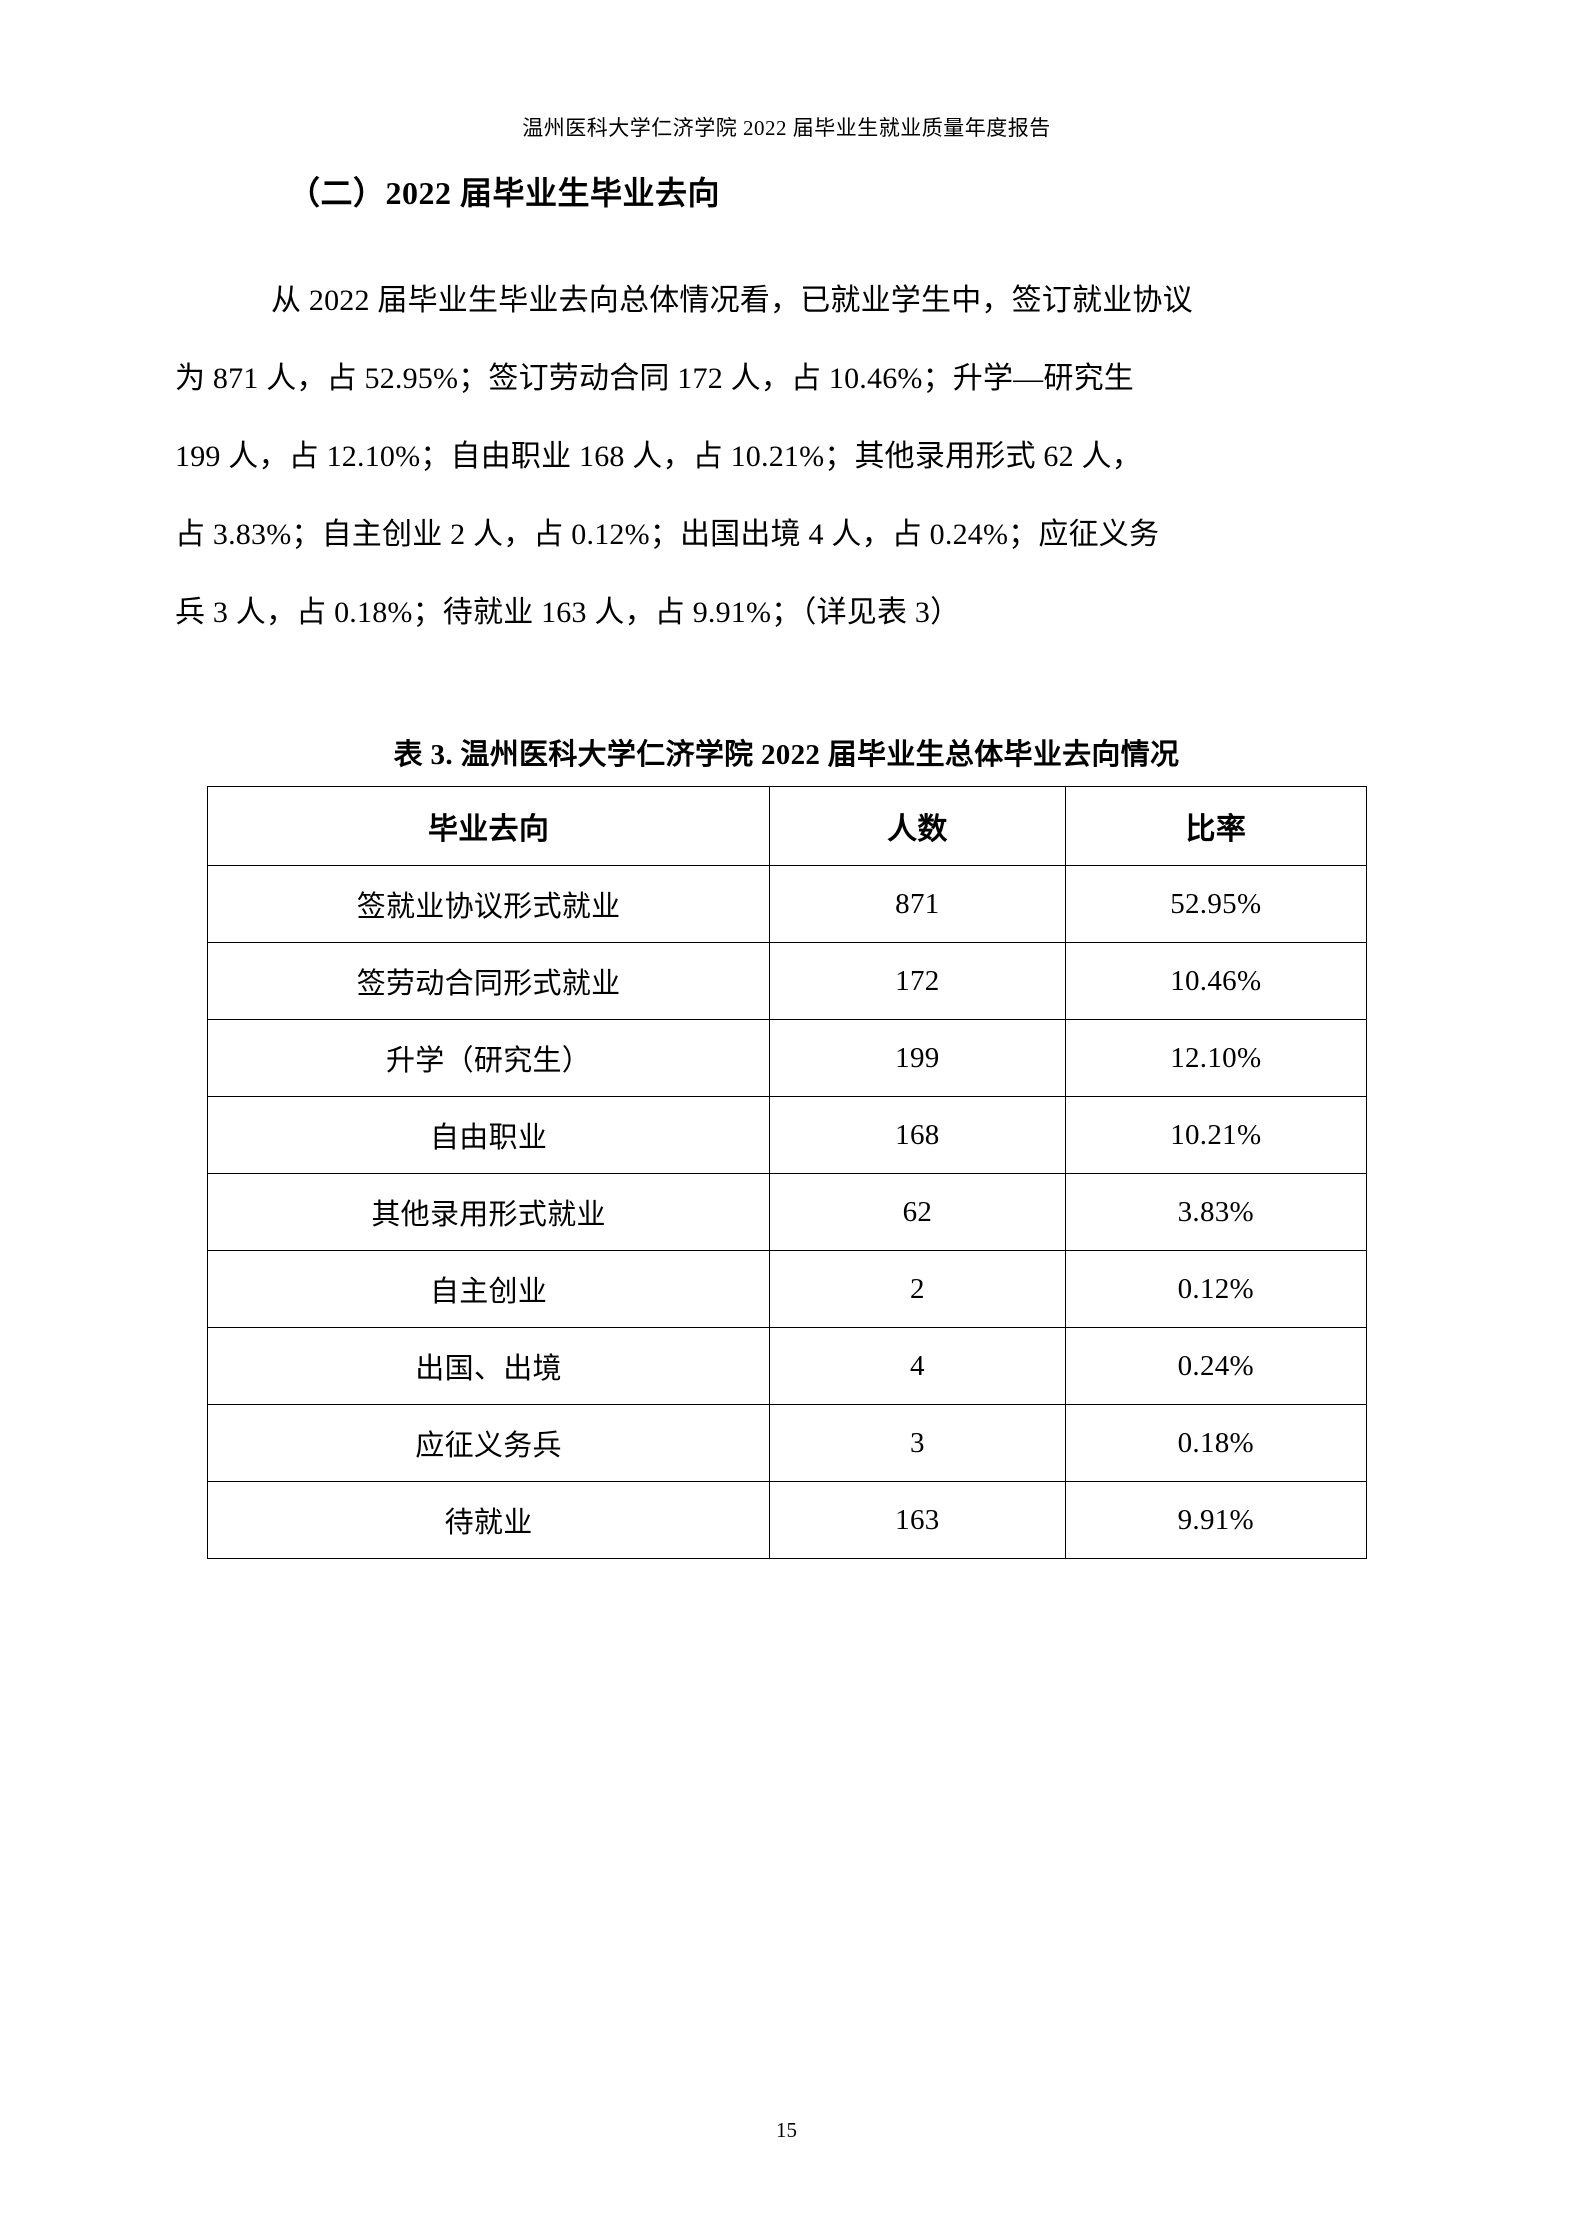 The height and width of the screenshot is (2226, 1573). What do you see at coordinates (488, 1520) in the screenshot?
I see `cell-destination: 待就业` at bounding box center [488, 1520].